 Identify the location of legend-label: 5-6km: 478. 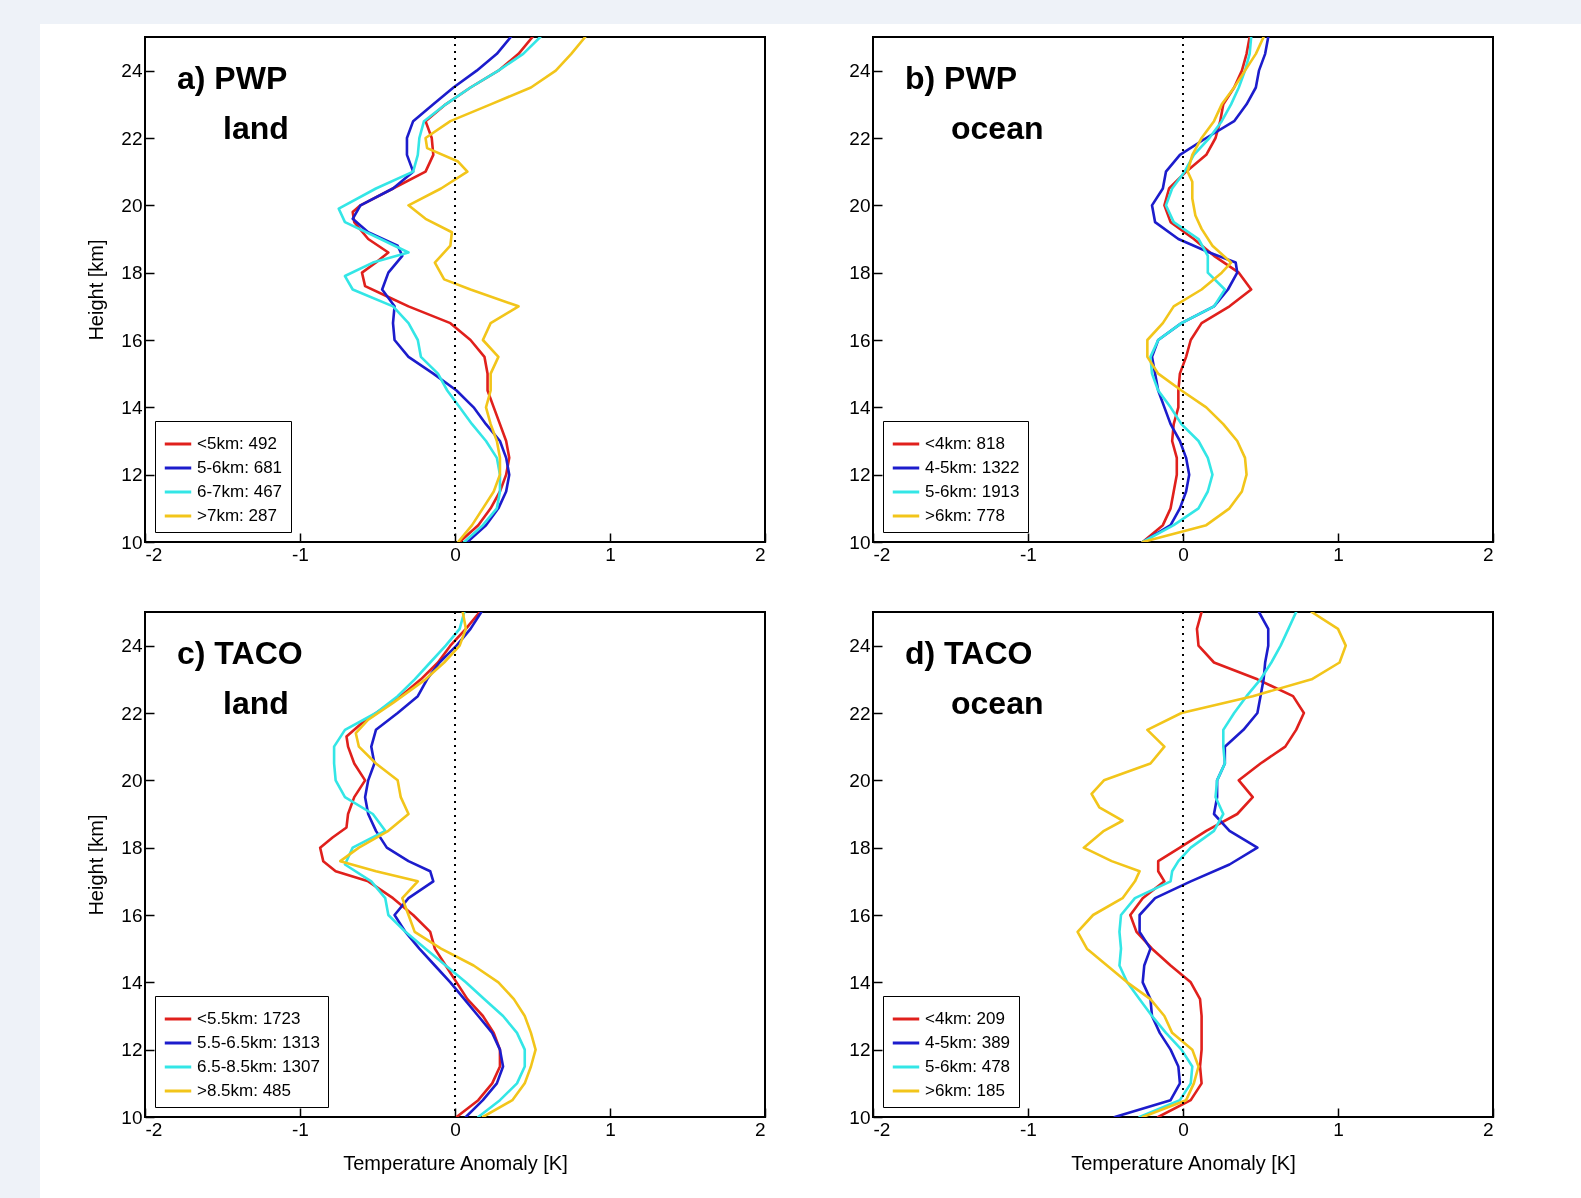
(968, 1066).